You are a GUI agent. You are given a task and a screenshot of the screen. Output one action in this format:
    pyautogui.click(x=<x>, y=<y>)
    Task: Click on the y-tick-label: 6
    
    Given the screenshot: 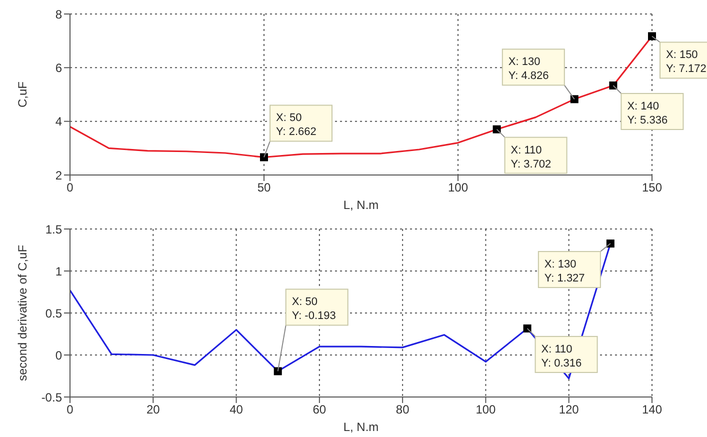 What is the action you would take?
    pyautogui.click(x=58, y=67)
    